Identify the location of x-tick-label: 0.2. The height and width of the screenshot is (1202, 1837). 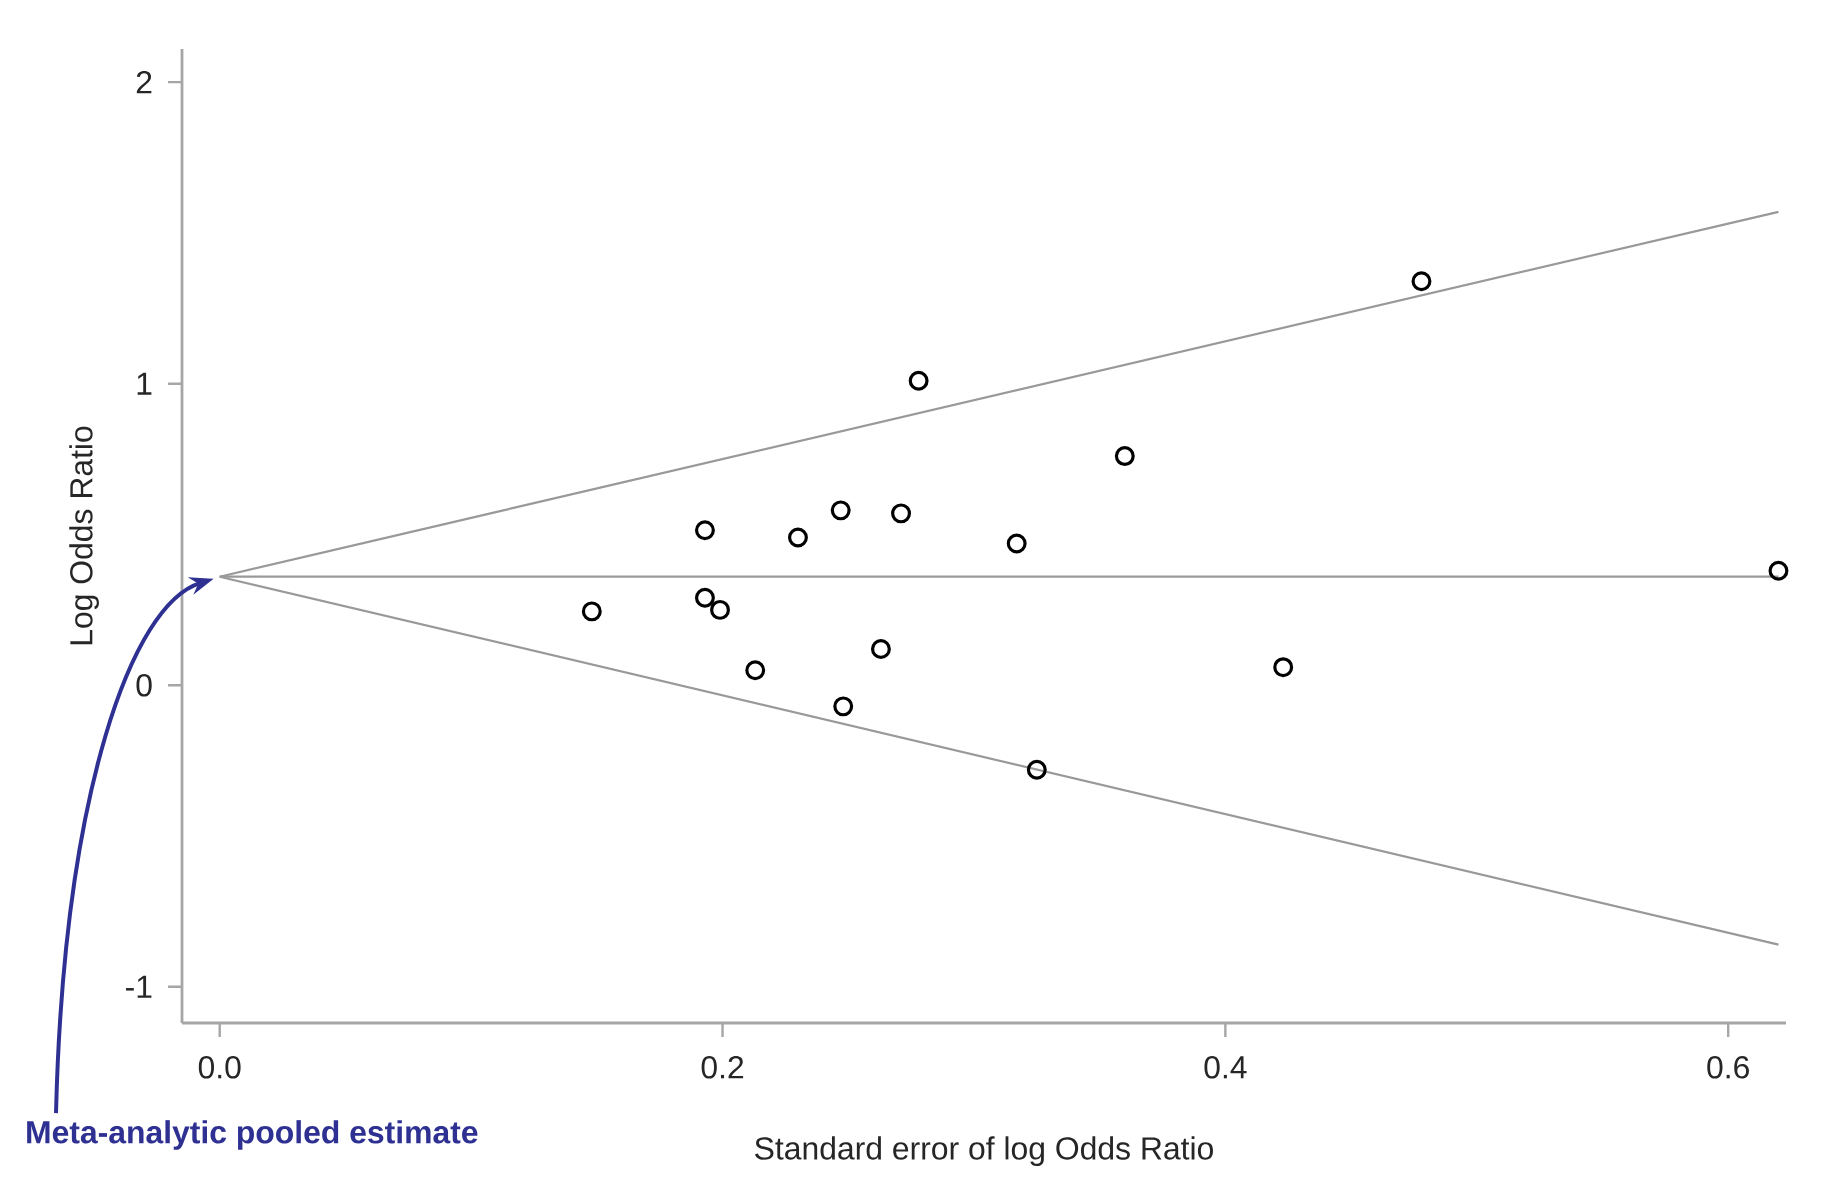
(722, 1067).